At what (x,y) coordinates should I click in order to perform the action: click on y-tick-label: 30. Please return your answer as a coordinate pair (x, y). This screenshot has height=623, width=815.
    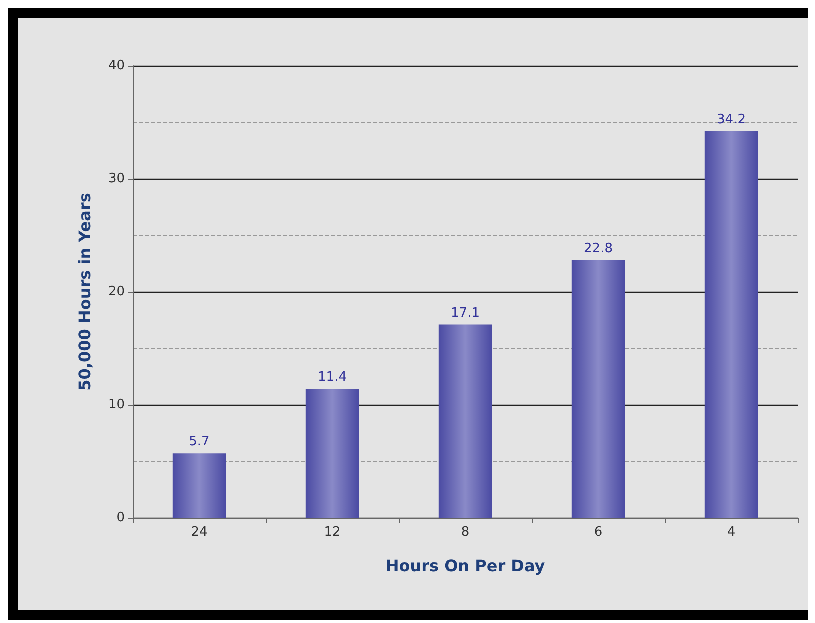
    Looking at the image, I should click on (116, 179).